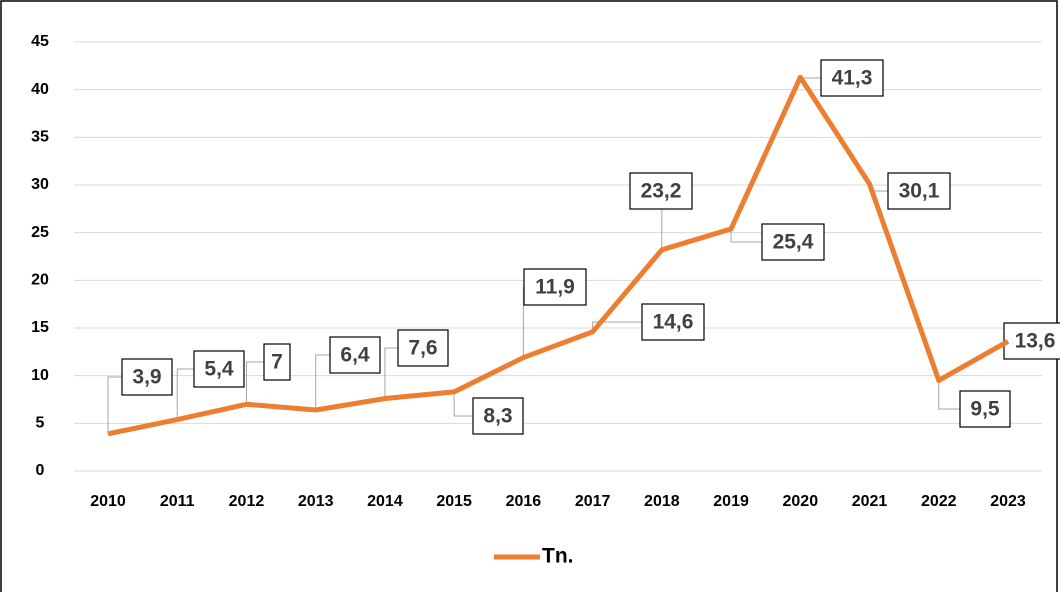  Describe the element at coordinates (40, 137) in the screenshot. I see `y-tick-label: 35` at that location.